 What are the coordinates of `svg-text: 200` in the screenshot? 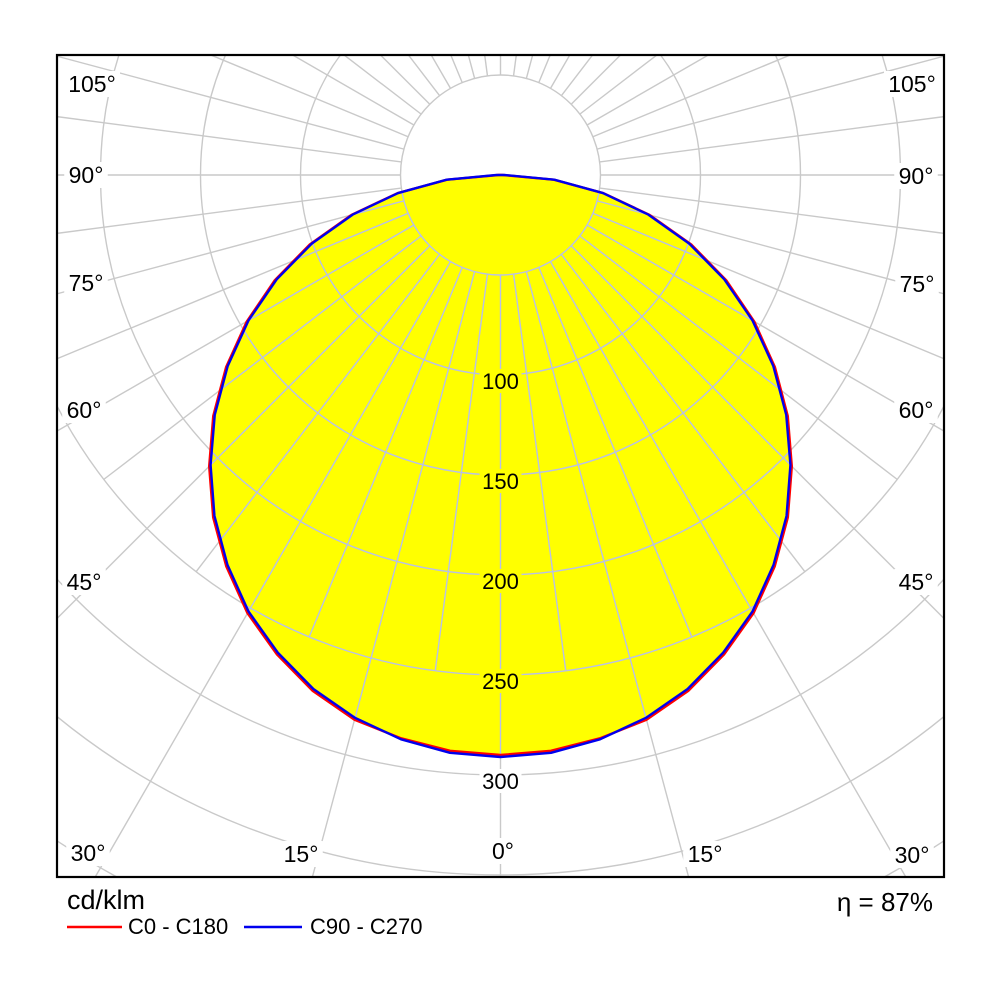 It's located at (500, 581).